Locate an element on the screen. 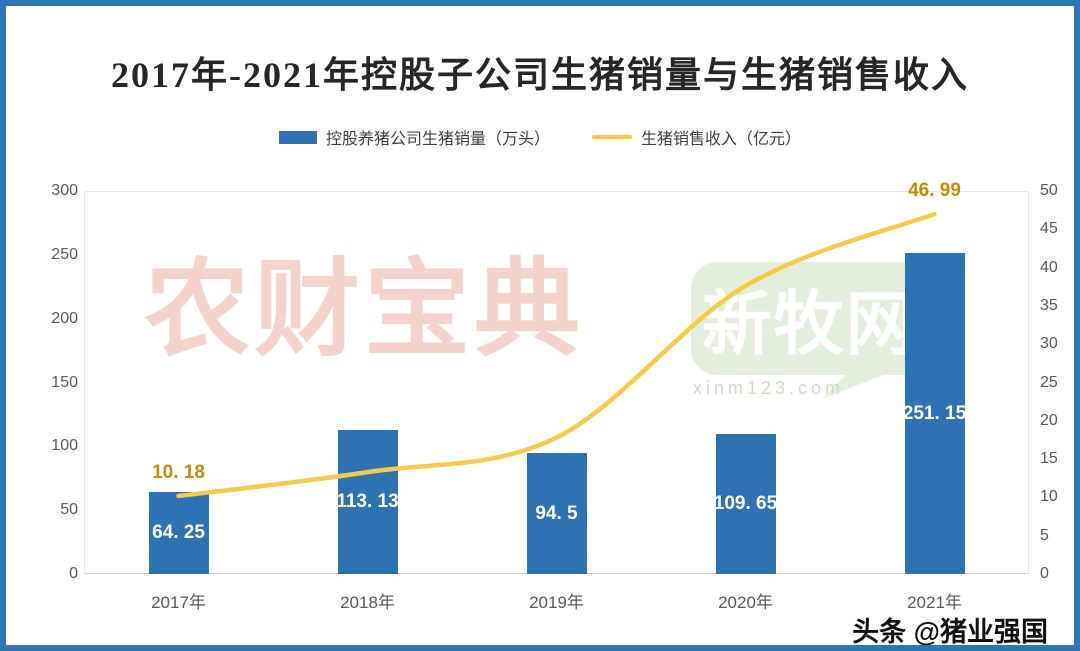 The width and height of the screenshot is (1080, 651). legend-item-line-series: 生猪销售收入（亿元） is located at coordinates (696, 137).